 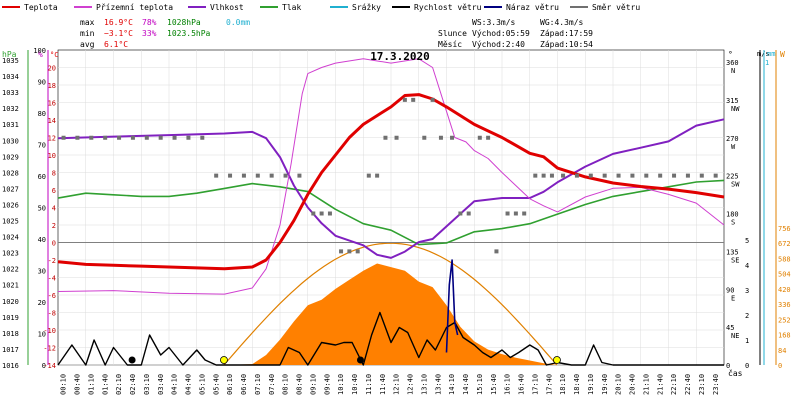 I want to click on wind-dir-tick: 360, so click(x=732, y=63).